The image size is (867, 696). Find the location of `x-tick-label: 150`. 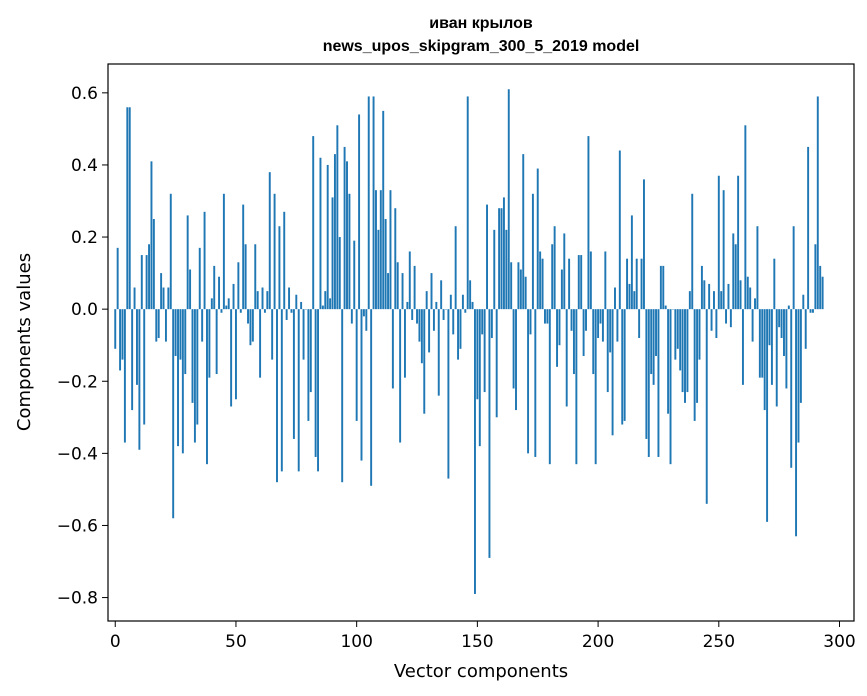

x-tick-label: 150 is located at coordinates (477, 642).